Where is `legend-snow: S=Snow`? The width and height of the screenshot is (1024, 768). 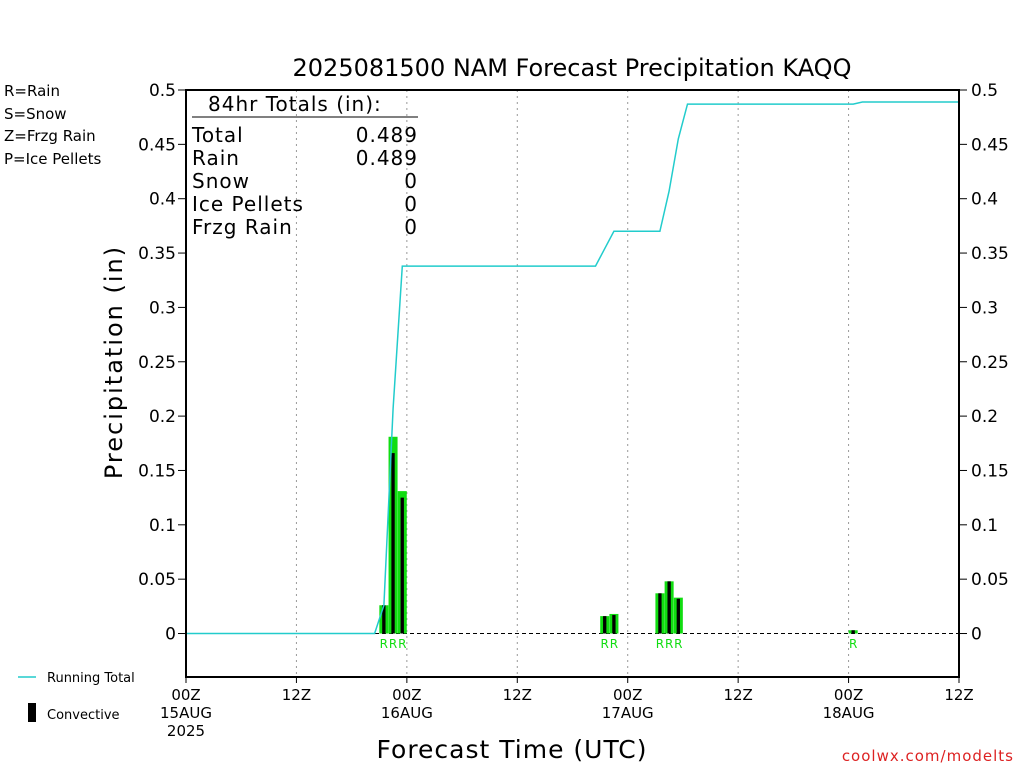
legend-snow: S=Snow is located at coordinates (35, 114).